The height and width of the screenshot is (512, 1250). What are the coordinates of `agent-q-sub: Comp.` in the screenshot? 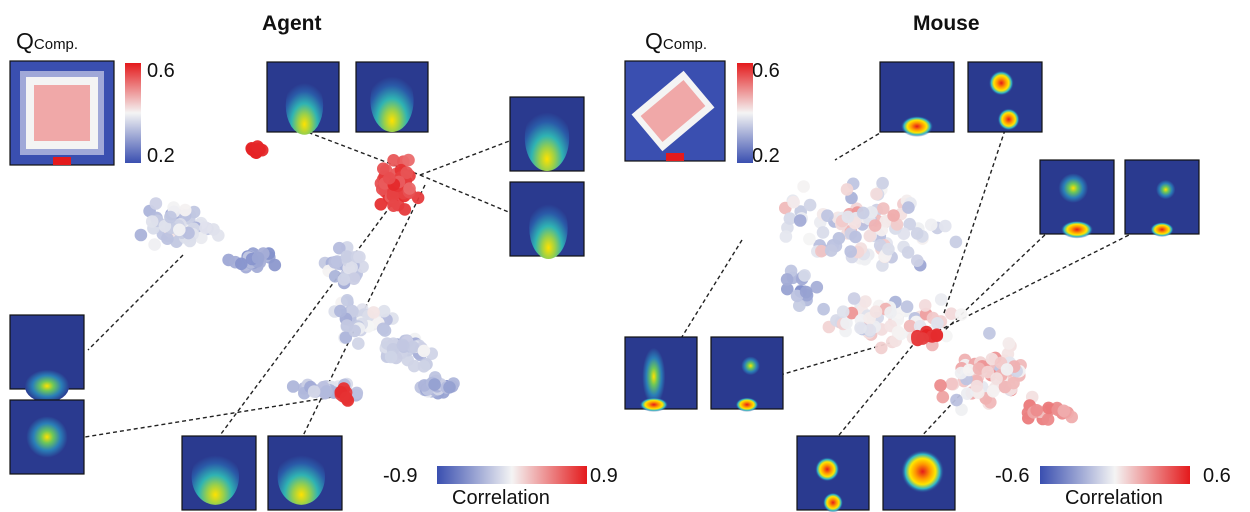 It's located at (56, 44).